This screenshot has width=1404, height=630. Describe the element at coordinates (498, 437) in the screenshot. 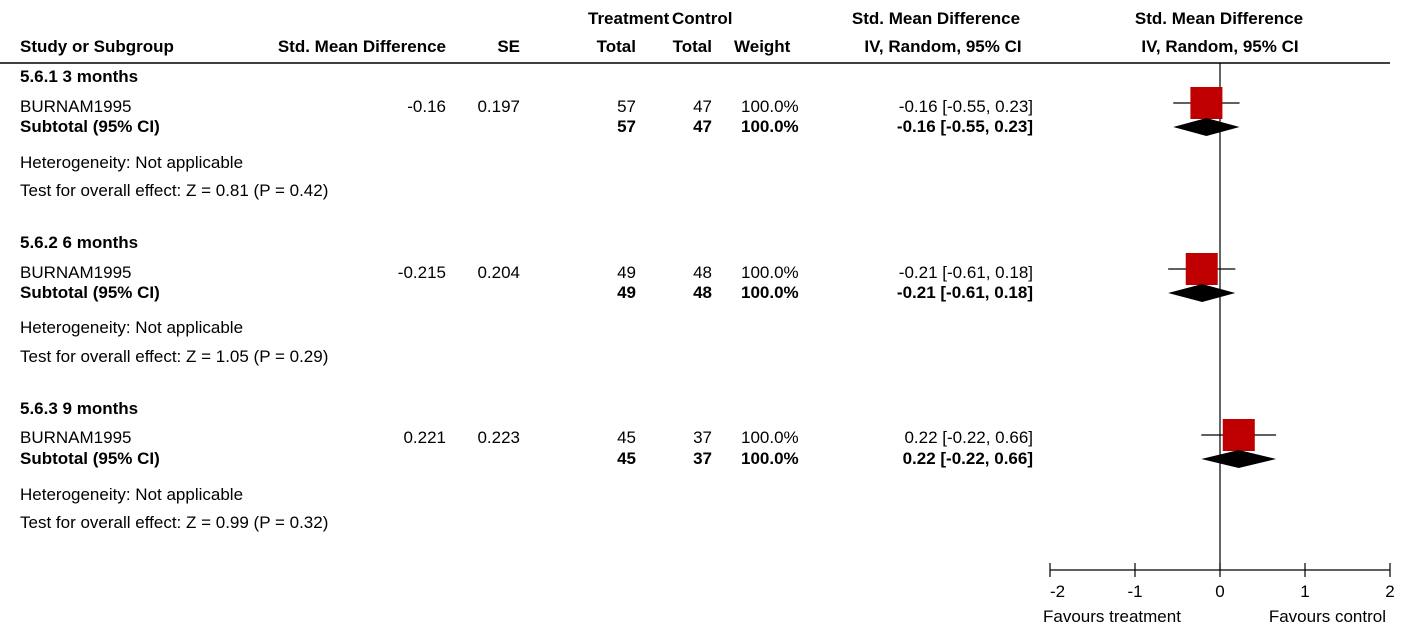

I see `study-se: 0.223` at that location.